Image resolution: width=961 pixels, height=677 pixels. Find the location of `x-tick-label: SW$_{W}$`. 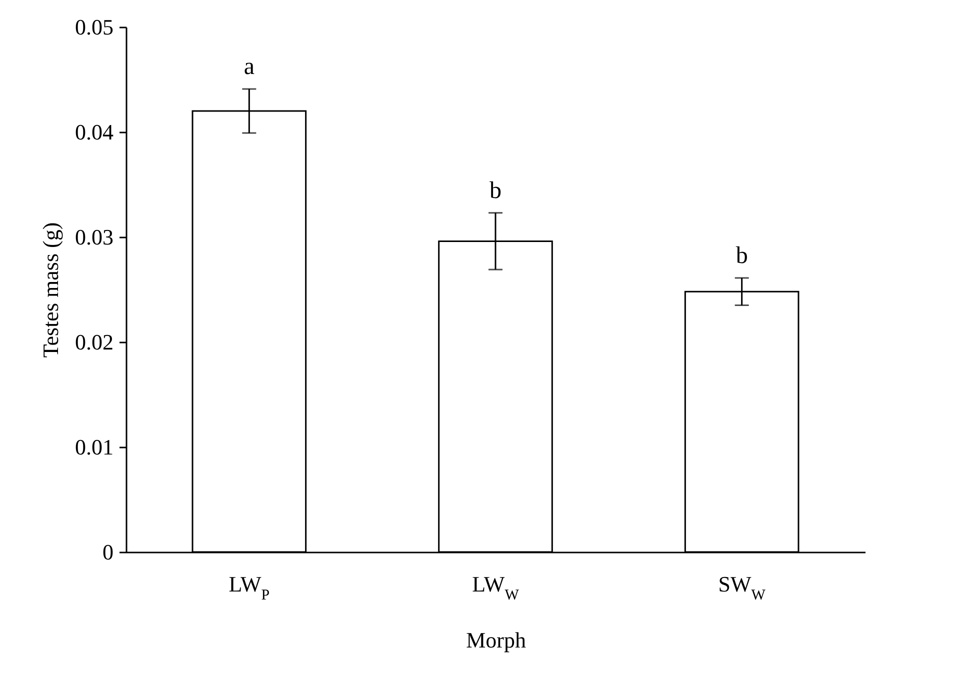

x-tick-label: SW$_{W}$ is located at coordinates (742, 588).